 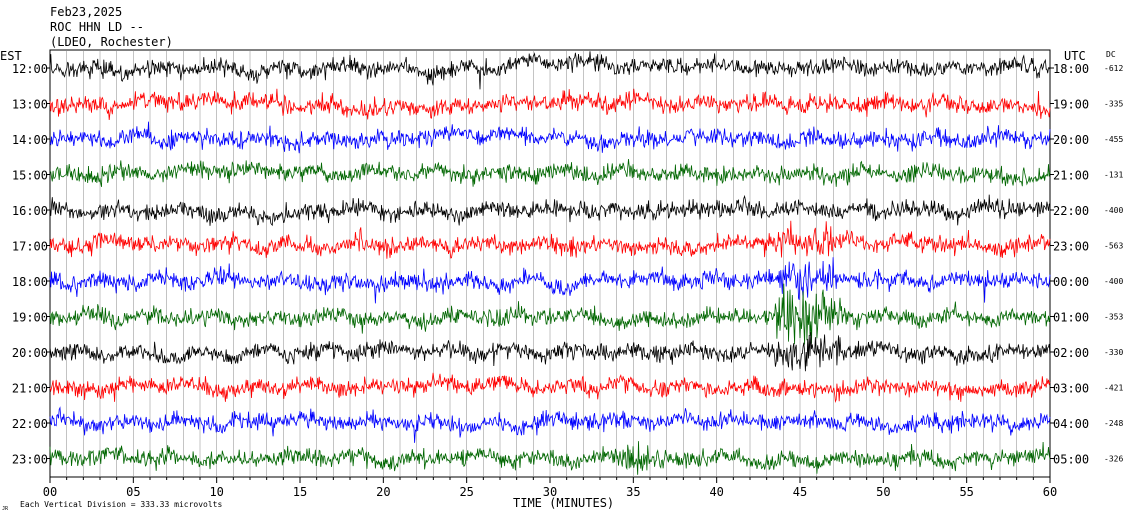 I want to click on x-tick-label: 45, so click(x=800, y=492).